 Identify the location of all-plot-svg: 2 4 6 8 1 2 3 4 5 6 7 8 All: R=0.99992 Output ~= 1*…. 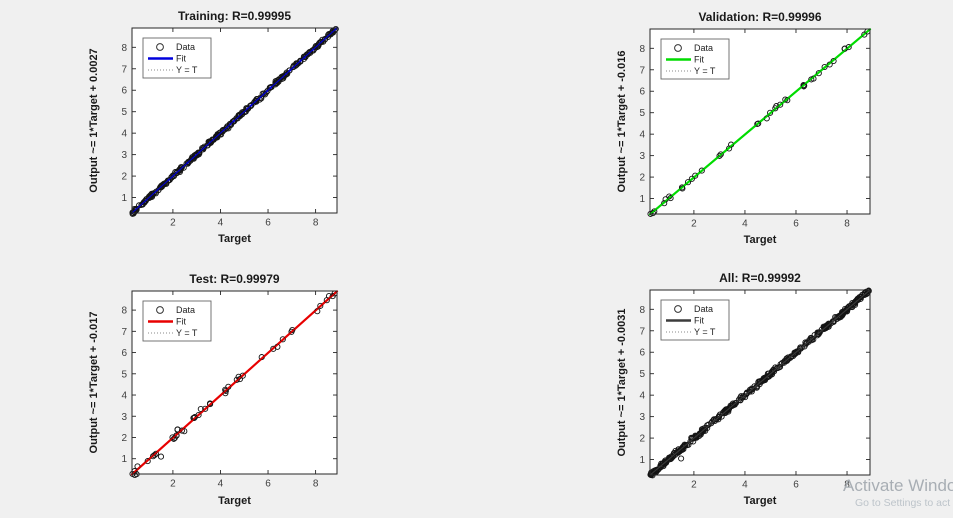
(744, 389).